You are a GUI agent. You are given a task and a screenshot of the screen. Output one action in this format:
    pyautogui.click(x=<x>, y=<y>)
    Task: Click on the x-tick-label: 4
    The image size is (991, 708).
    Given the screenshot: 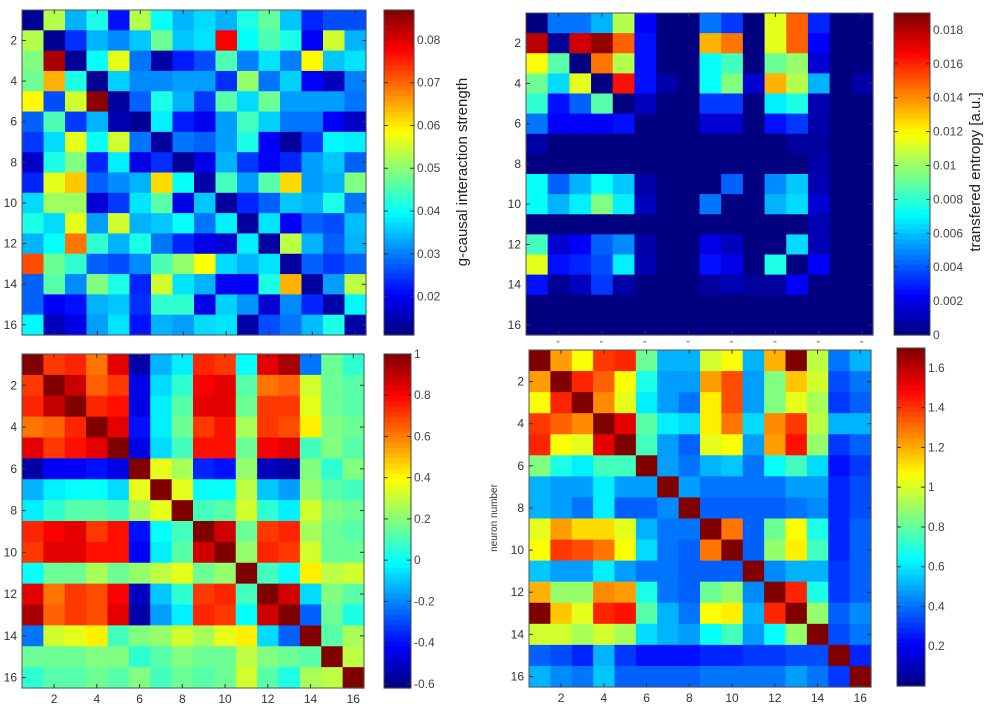 What is the action you would take?
    pyautogui.click(x=603, y=698)
    